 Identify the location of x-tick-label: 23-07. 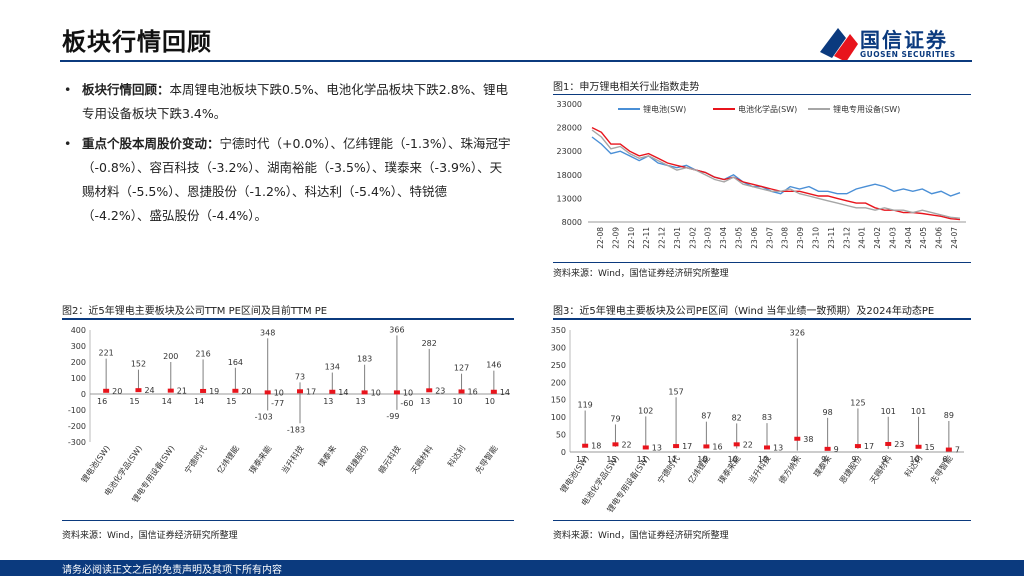
(769, 238).